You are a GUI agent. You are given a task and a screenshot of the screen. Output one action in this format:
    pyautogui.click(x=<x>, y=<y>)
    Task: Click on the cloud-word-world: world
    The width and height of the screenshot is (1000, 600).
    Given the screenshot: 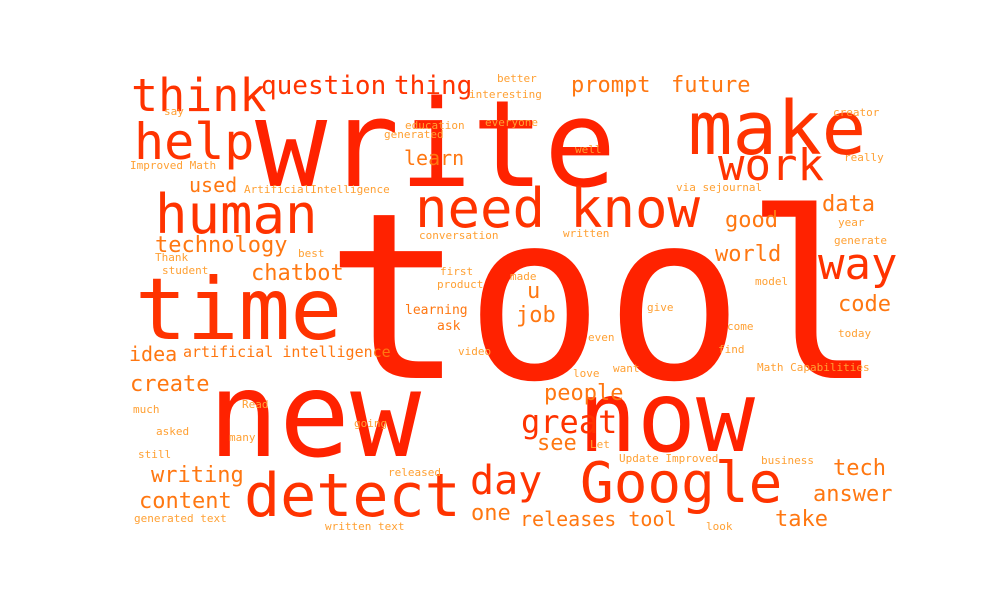 What is the action you would take?
    pyautogui.click(x=748, y=254)
    